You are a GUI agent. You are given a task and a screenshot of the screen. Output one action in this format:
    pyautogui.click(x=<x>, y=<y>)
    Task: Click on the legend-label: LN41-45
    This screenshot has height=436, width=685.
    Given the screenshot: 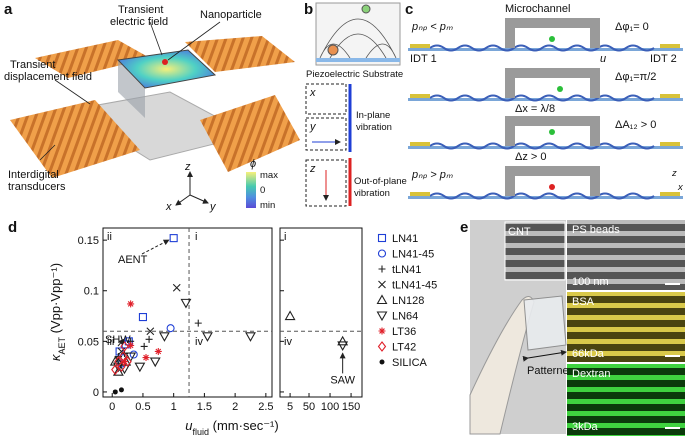 What is the action you would take?
    pyautogui.click(x=413, y=255)
    